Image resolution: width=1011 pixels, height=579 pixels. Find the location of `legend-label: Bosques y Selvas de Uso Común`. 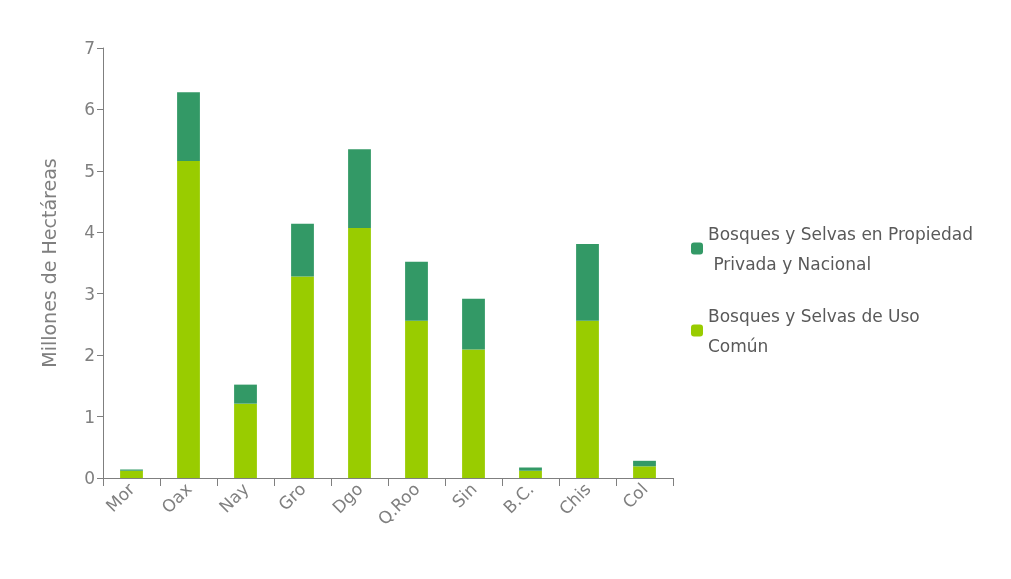

legend-label: Bosques y Selvas de Uso Común is located at coordinates (817, 330).